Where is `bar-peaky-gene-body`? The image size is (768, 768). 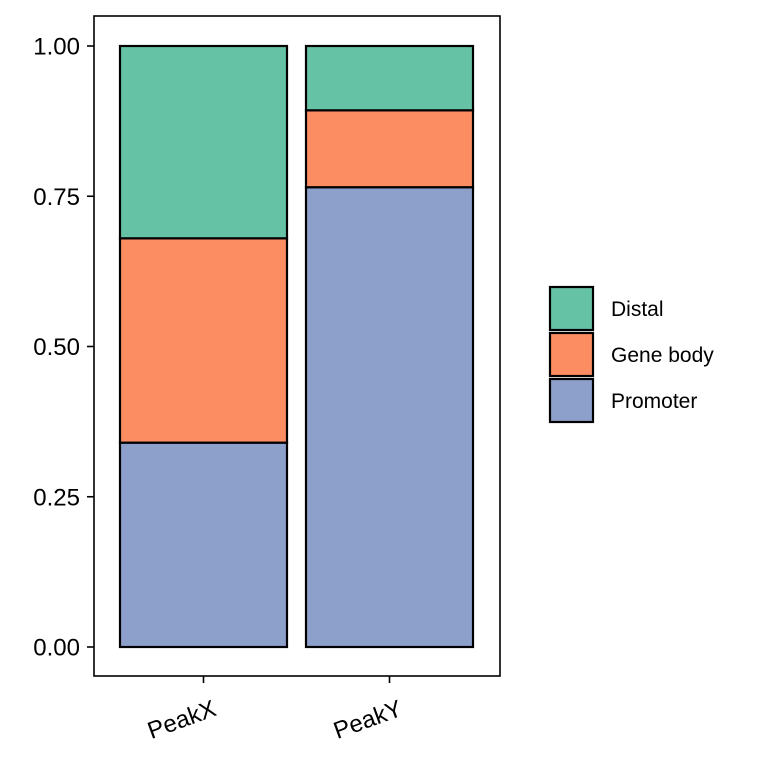 bar-peaky-gene-body is located at coordinates (389, 149).